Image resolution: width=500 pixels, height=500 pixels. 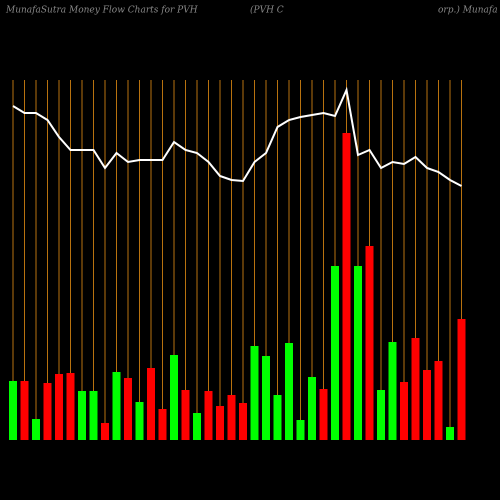 What do you see at coordinates (267, 10) in the screenshot?
I see `chart-subtitle: (PVH C` at bounding box center [267, 10].